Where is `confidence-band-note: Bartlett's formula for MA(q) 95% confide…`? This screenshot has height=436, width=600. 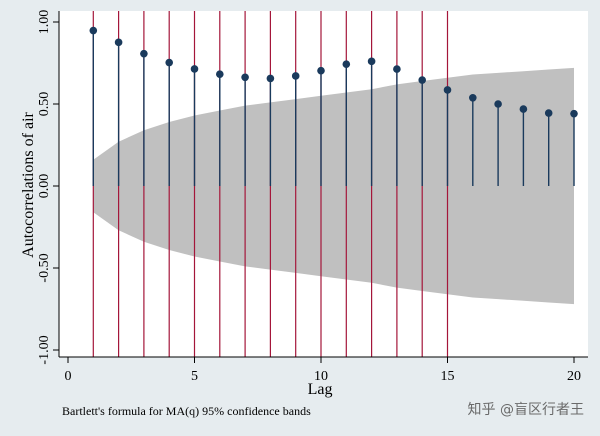 confidence-band-note: Bartlett's formula for MA(q) 95% confide… is located at coordinates (186, 411).